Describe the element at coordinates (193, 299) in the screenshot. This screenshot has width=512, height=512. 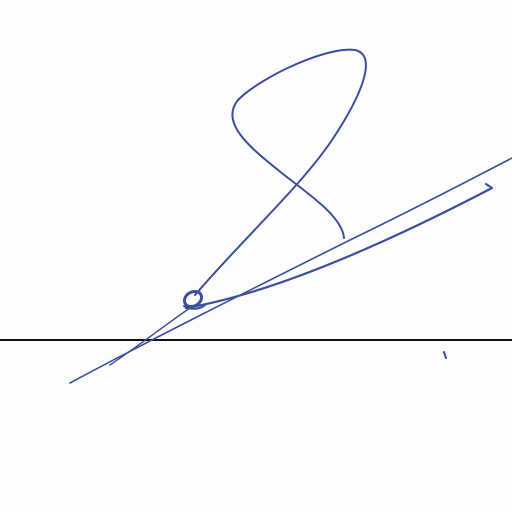
I see `signature-knot` at that location.